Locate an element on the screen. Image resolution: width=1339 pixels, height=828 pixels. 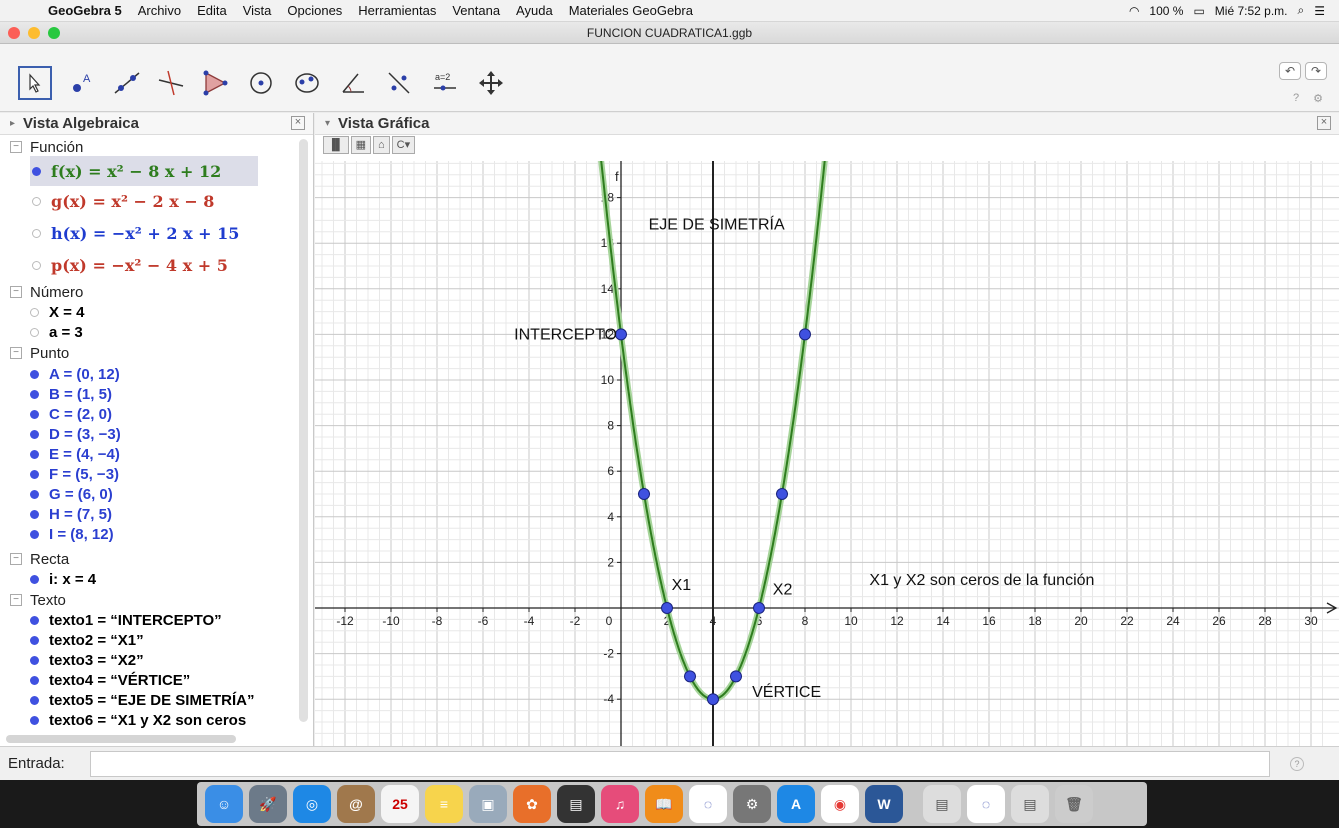
safari-icon: ◎ is located at coordinates (312, 804).